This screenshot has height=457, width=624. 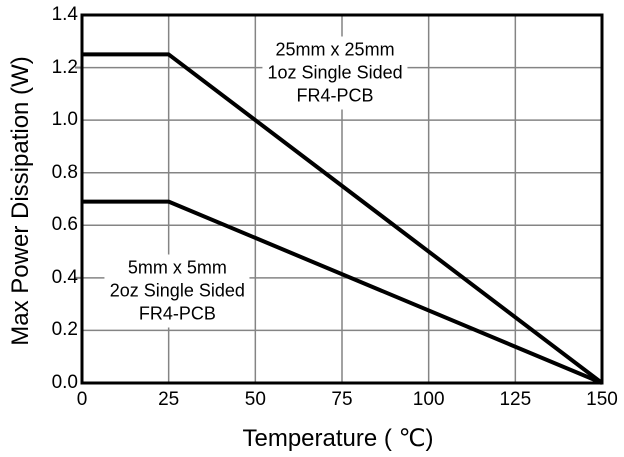 I want to click on y-axis-tick-label: 0.6, so click(x=64, y=225).